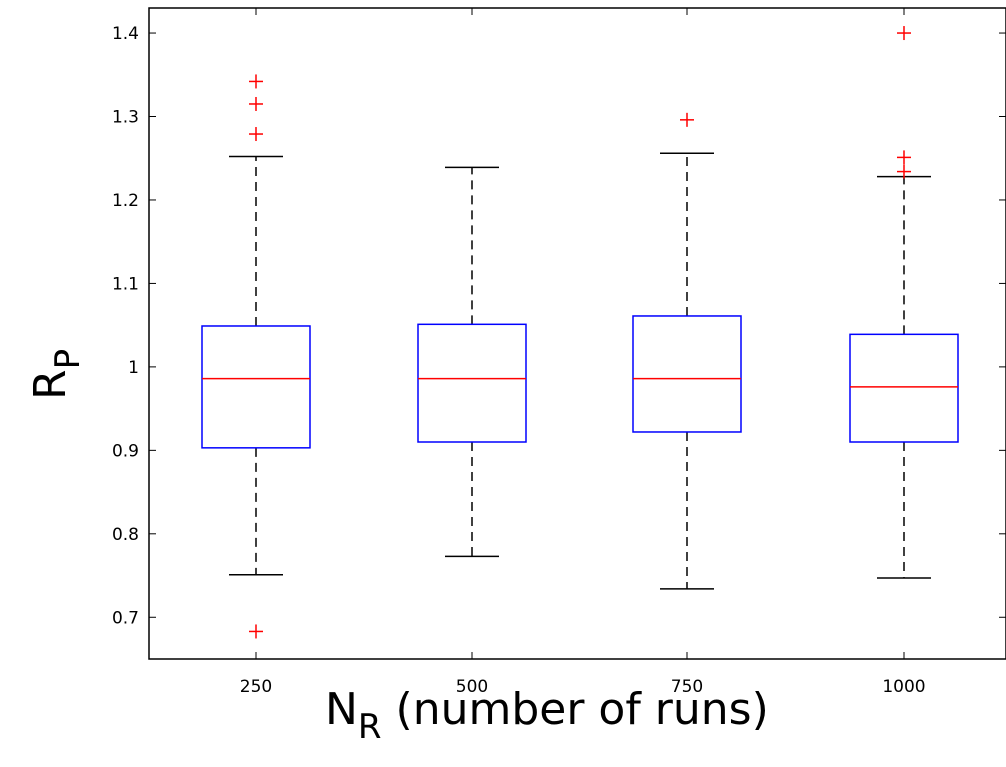 The image size is (1006, 767). What do you see at coordinates (256, 687) in the screenshot?
I see `x-tick-label: 250` at bounding box center [256, 687].